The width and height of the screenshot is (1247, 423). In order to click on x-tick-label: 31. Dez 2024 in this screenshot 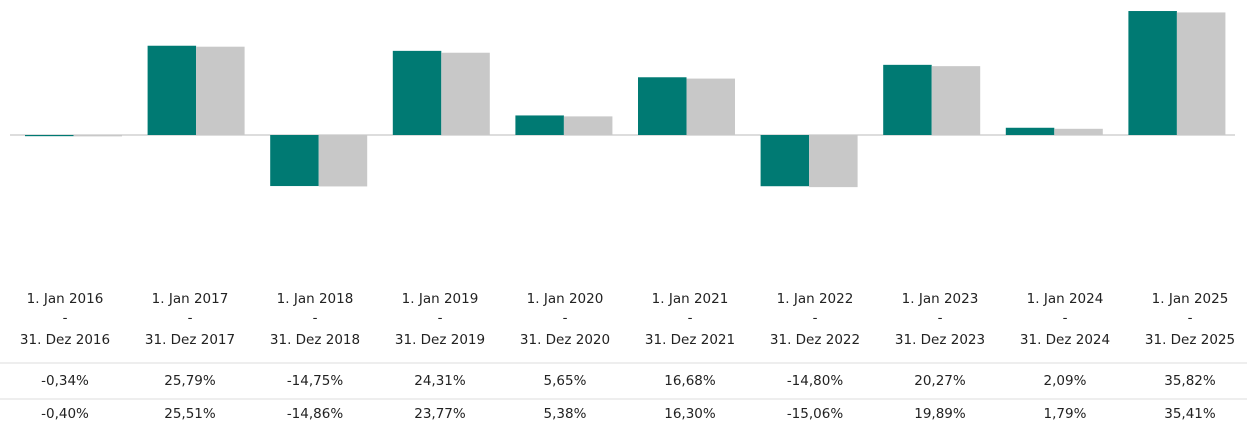, I will do `click(1065, 340)`.